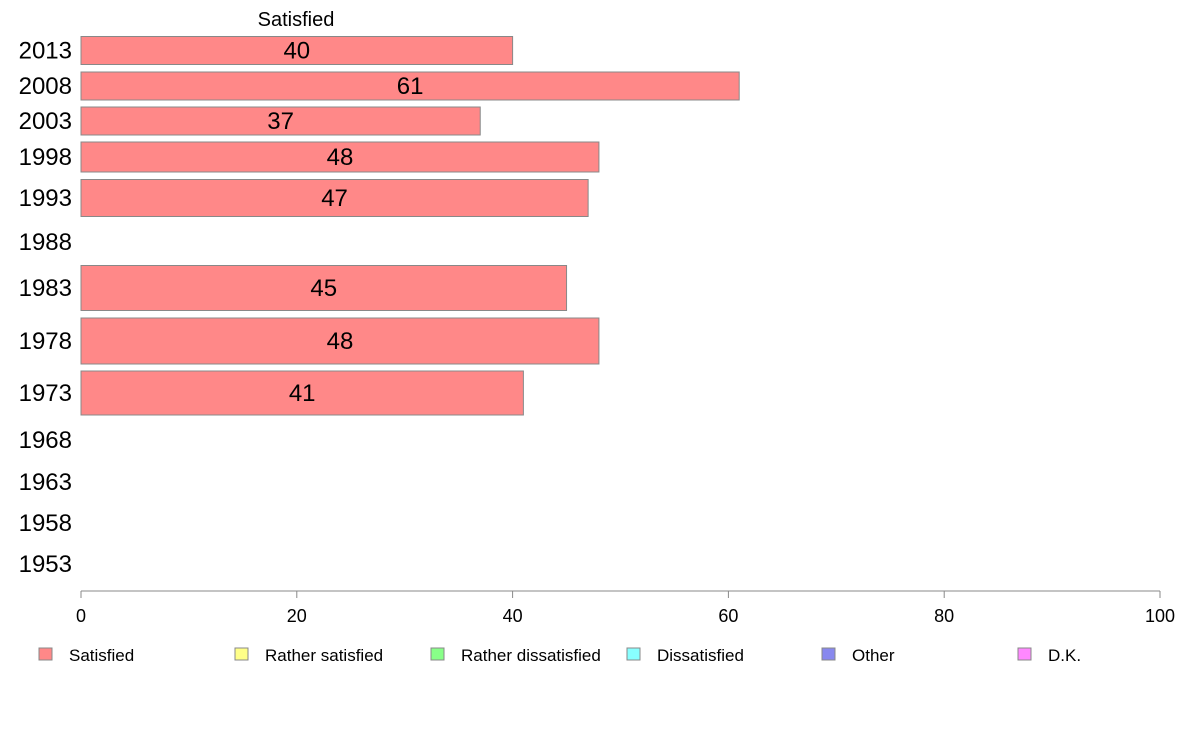 This screenshot has height=736, width=1188. What do you see at coordinates (45, 440) in the screenshot?
I see `category-label: 1968` at bounding box center [45, 440].